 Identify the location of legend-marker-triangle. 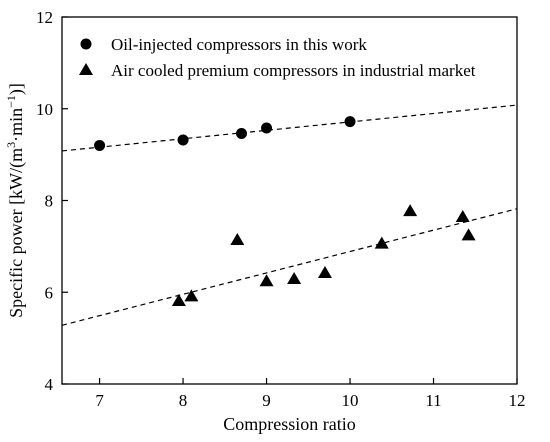
(86, 69).